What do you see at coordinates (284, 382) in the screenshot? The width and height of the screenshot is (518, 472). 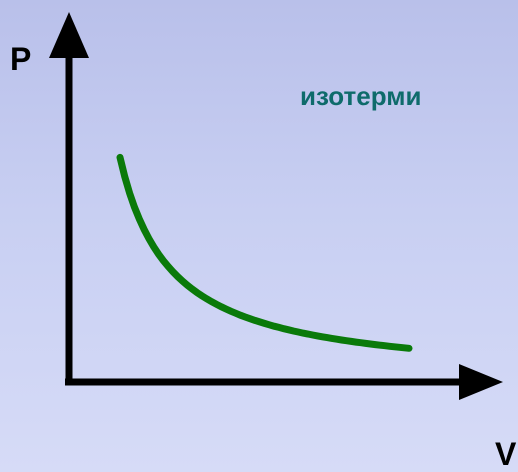 I see `x-axis` at bounding box center [284, 382].